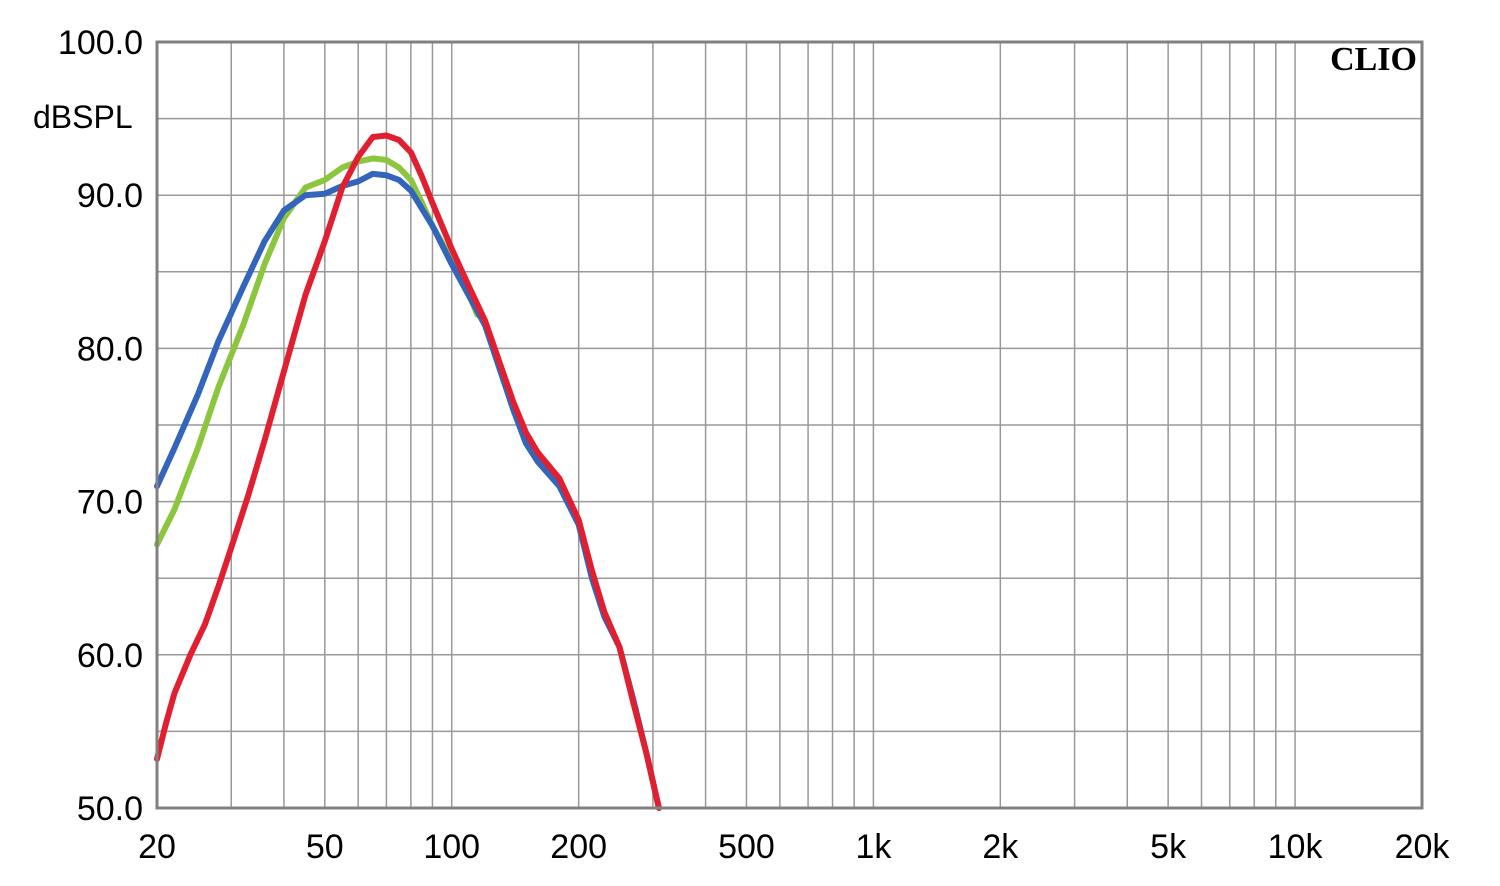 The image size is (1500, 886). I want to click on x-tick-label: 20k, so click(1423, 847).